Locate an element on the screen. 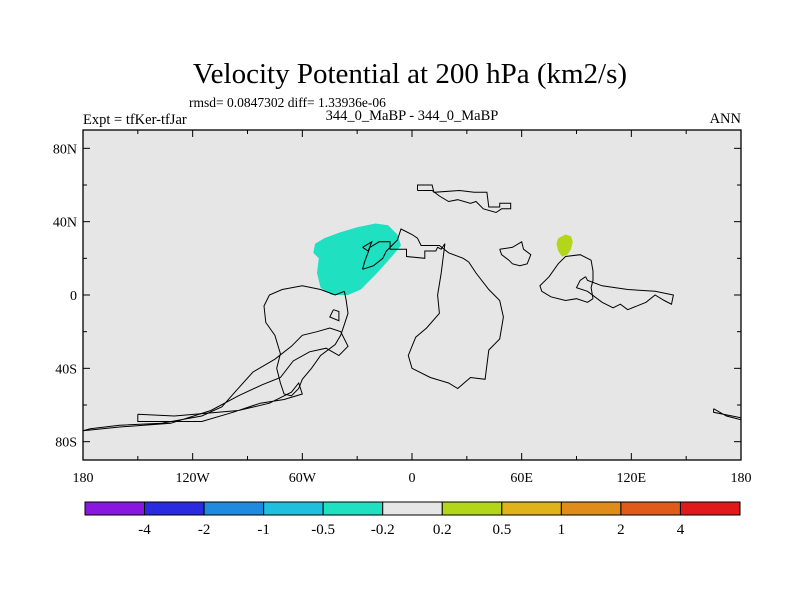 The height and width of the screenshot is (600, 800). x-tick-label: 60W is located at coordinates (303, 478).